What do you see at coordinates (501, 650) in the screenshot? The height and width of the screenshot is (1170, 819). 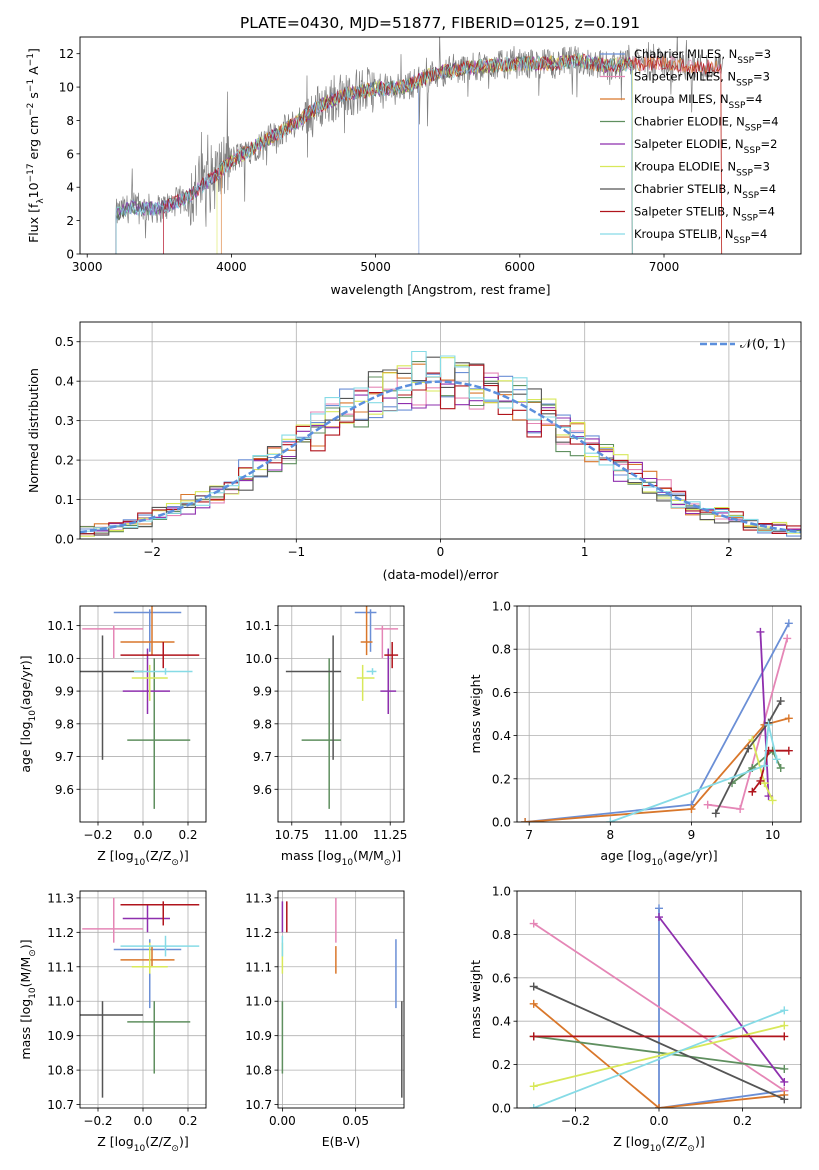 I see `weight-age-panel-ytick-label: 0.8` at bounding box center [501, 650].